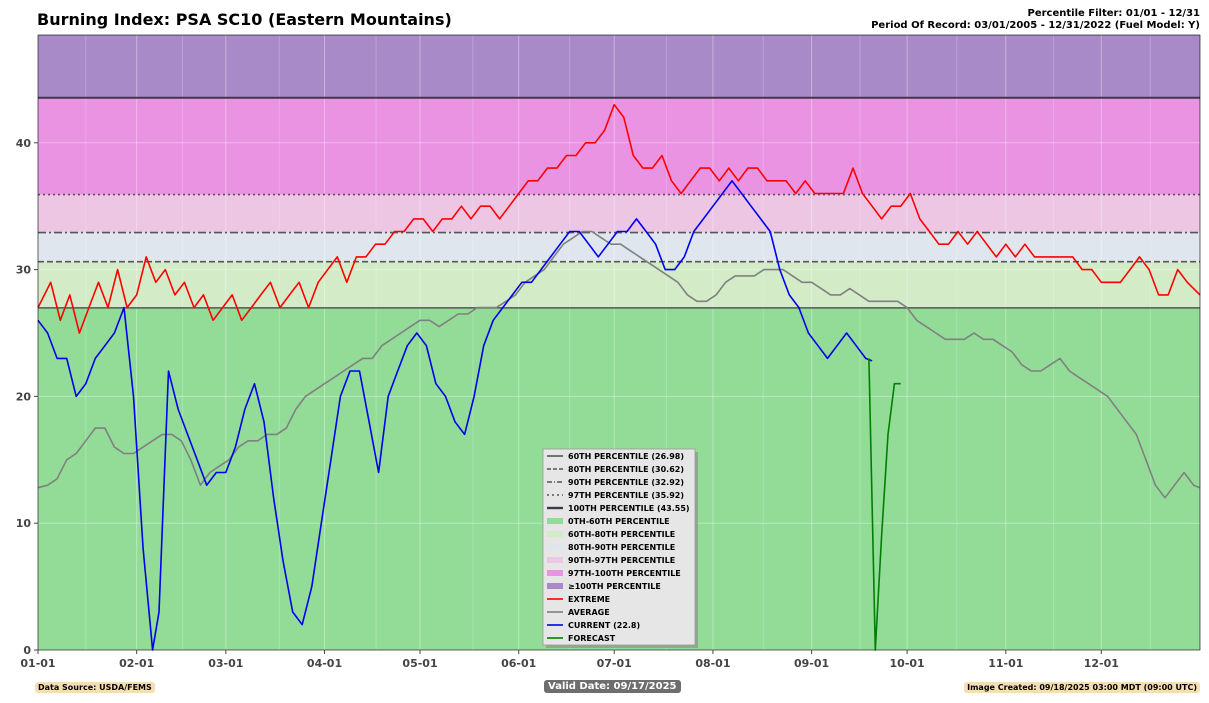  I want to click on y-tick-label: 40, so click(24, 143).